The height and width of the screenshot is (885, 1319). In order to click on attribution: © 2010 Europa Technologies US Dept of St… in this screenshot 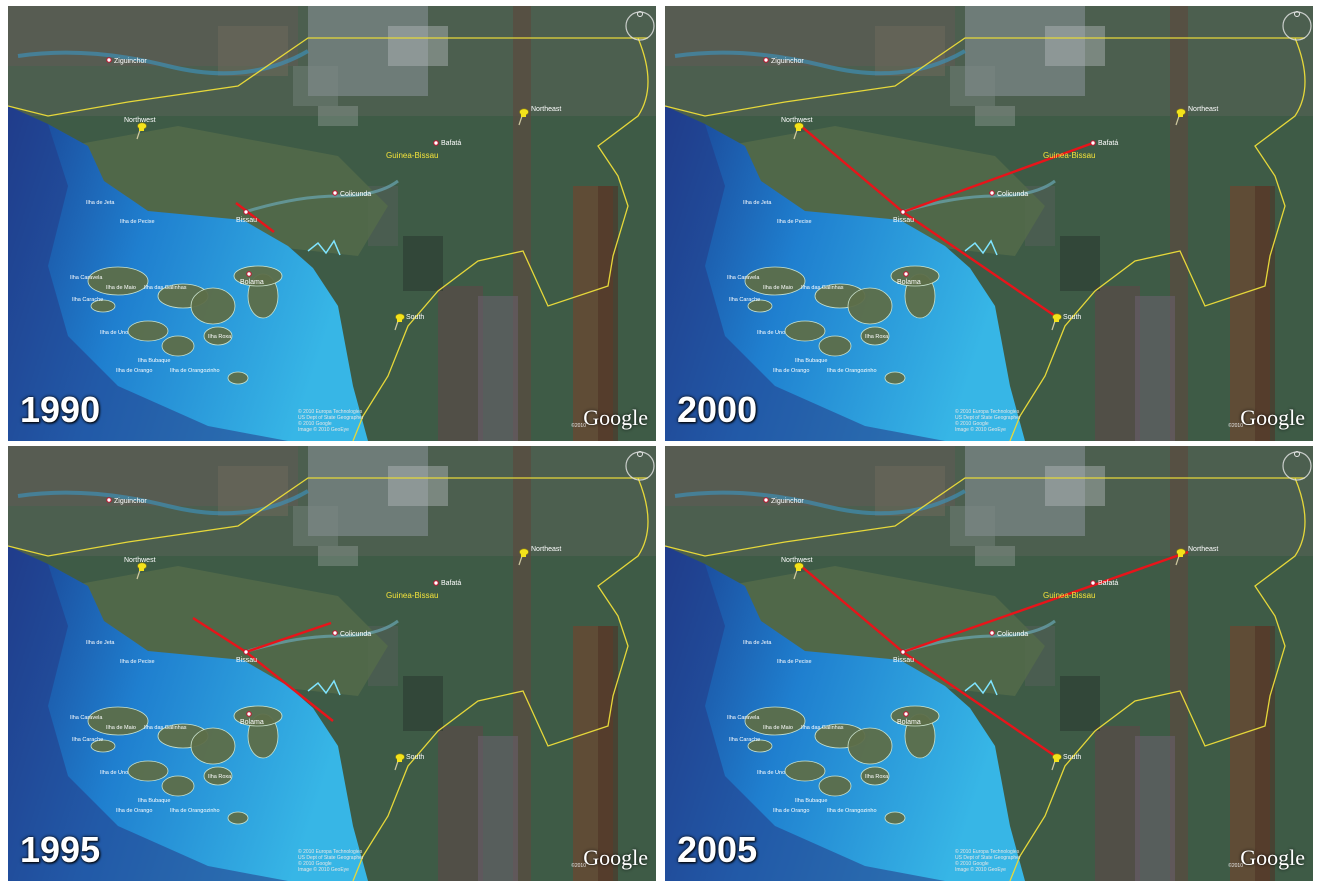, I will do `click(331, 861)`.